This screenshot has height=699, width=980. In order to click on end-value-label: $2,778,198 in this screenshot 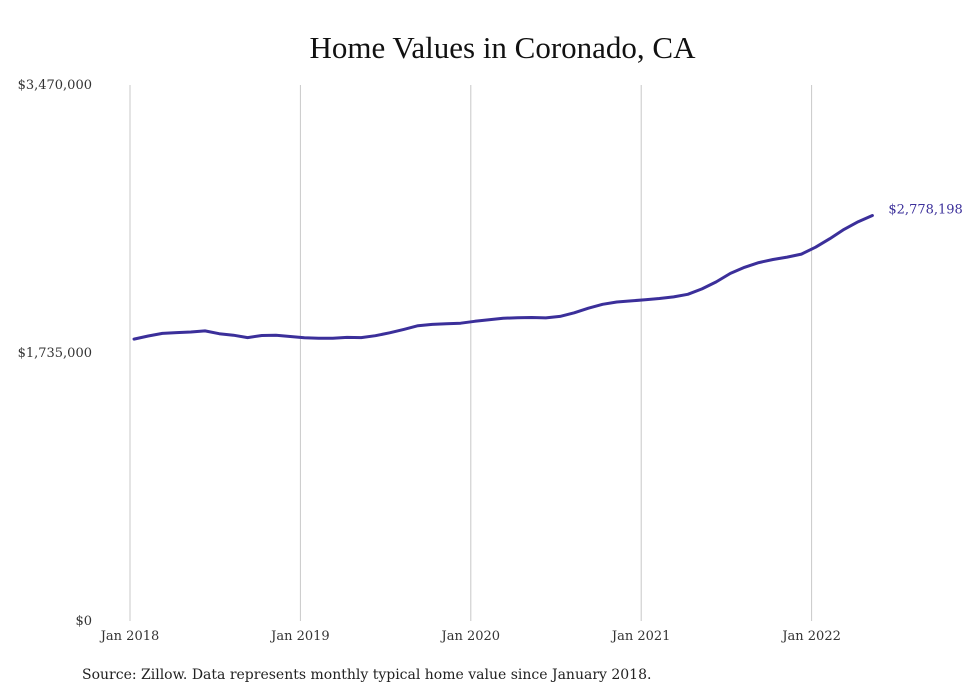, I will do `click(925, 210)`.